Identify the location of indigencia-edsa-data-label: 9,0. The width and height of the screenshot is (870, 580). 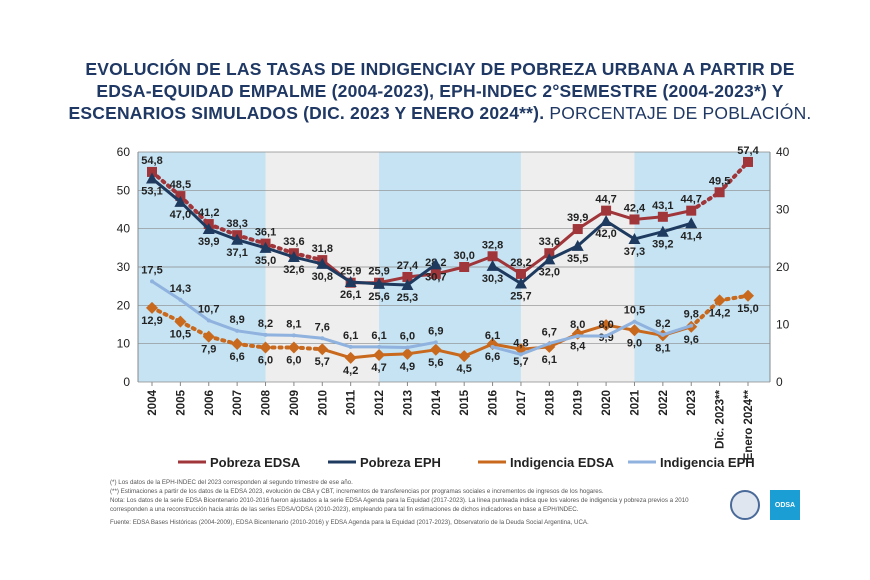
(634, 343).